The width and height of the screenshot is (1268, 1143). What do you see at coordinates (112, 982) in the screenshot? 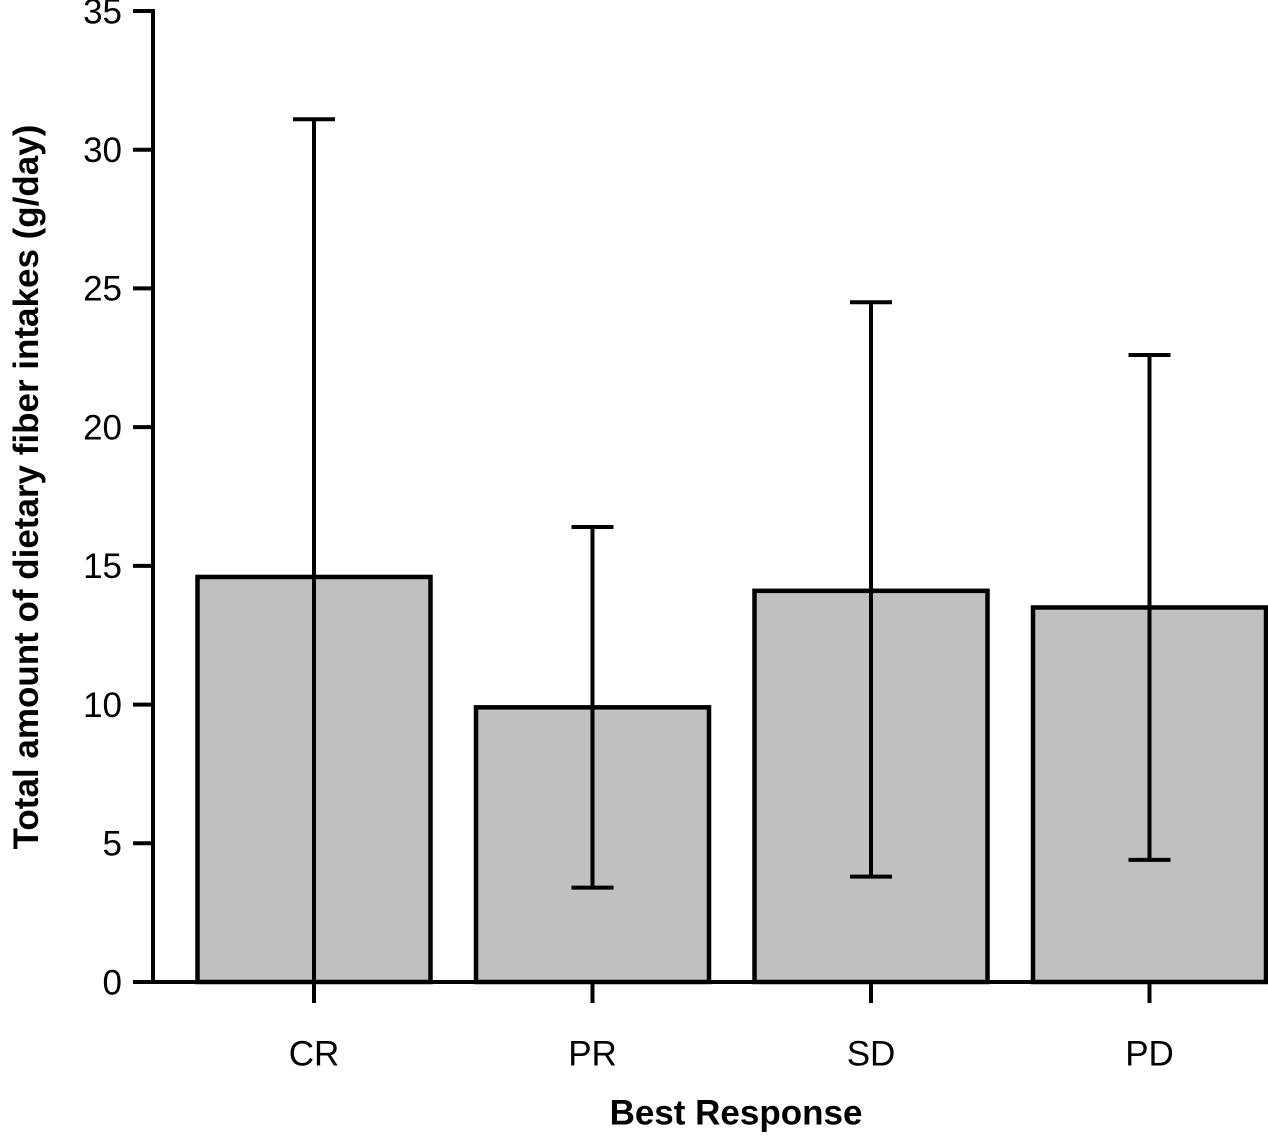
I see `y-tick-label: 0` at bounding box center [112, 982].